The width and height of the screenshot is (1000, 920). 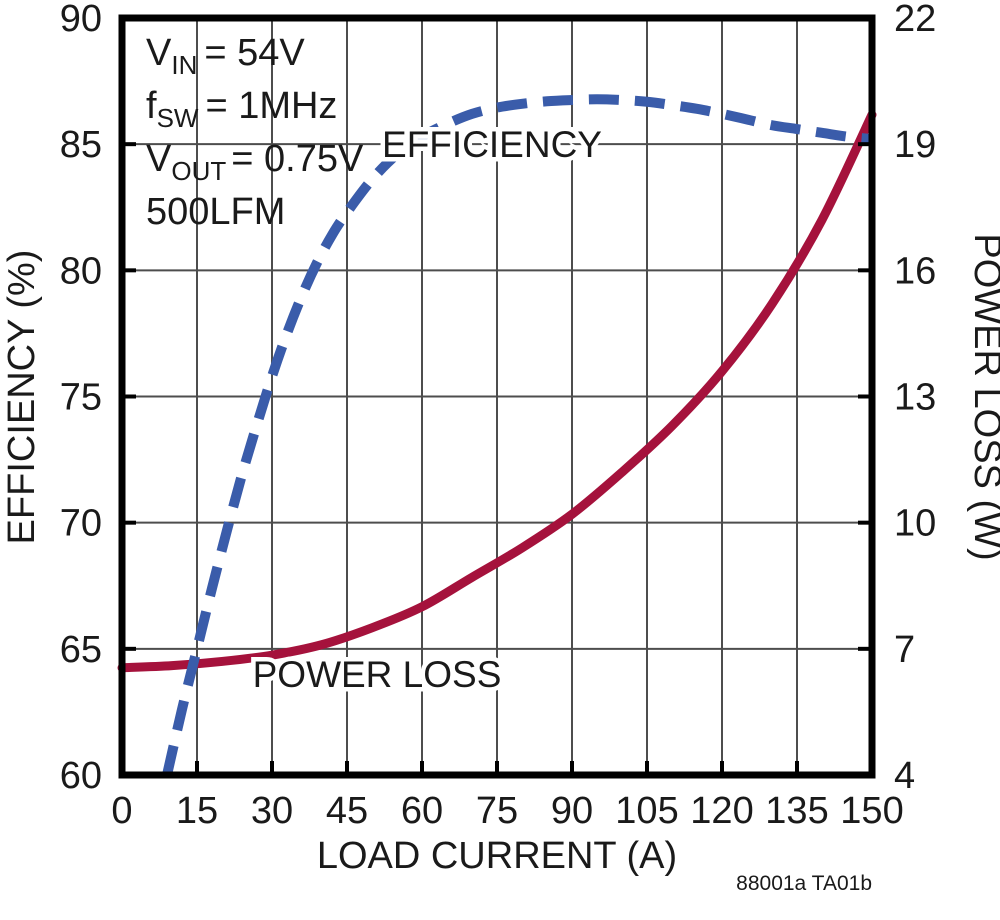 I want to click on efficiency-curve-label-text: EFFICIENCY, so click(x=492, y=144).